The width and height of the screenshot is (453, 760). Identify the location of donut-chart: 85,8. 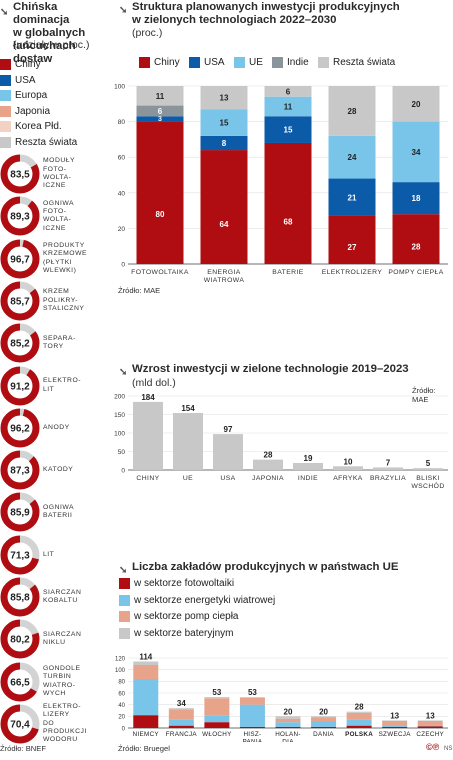
(20, 597).